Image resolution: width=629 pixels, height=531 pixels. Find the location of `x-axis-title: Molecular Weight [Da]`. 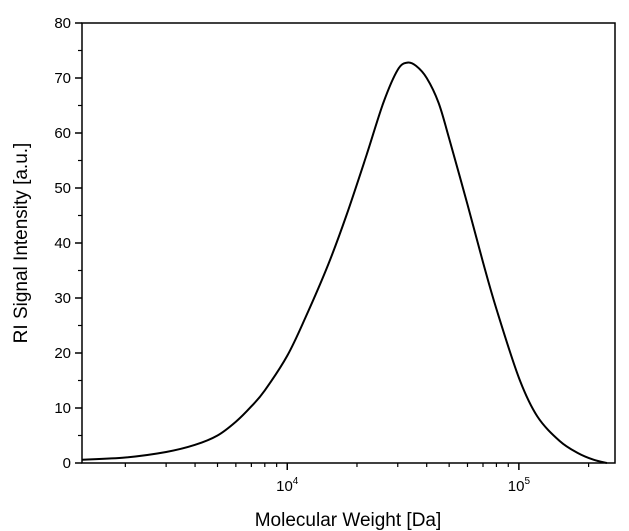

x-axis-title: Molecular Weight [Da] is located at coordinates (348, 520).